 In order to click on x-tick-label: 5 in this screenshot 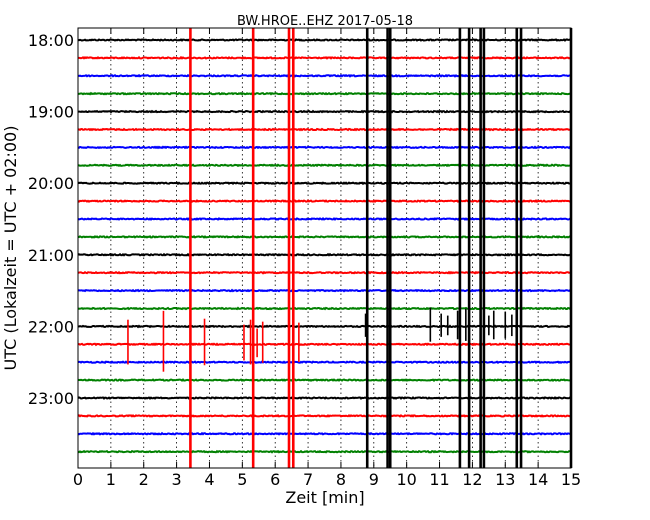, I will do `click(242, 479)`.